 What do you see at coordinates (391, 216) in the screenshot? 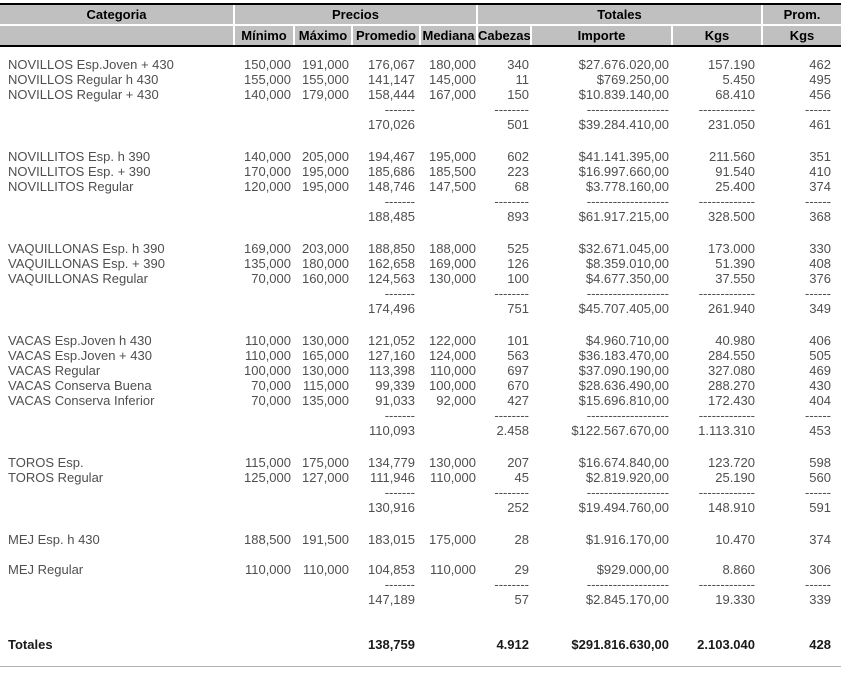
I see `cell-promedio: 188,485` at bounding box center [391, 216].